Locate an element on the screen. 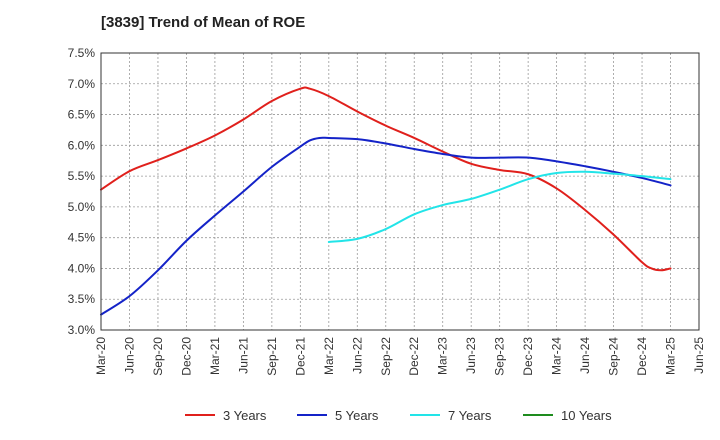  legend-label-7-years: 7 Years is located at coordinates (470, 415).